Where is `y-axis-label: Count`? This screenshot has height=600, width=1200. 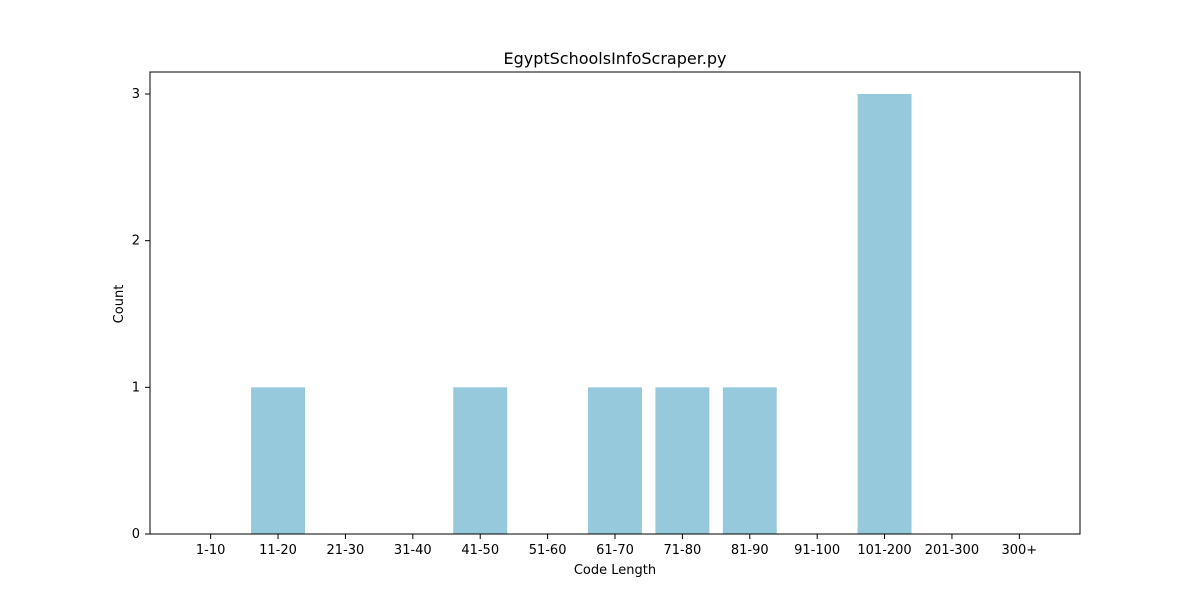 y-axis-label: Count is located at coordinates (119, 304).